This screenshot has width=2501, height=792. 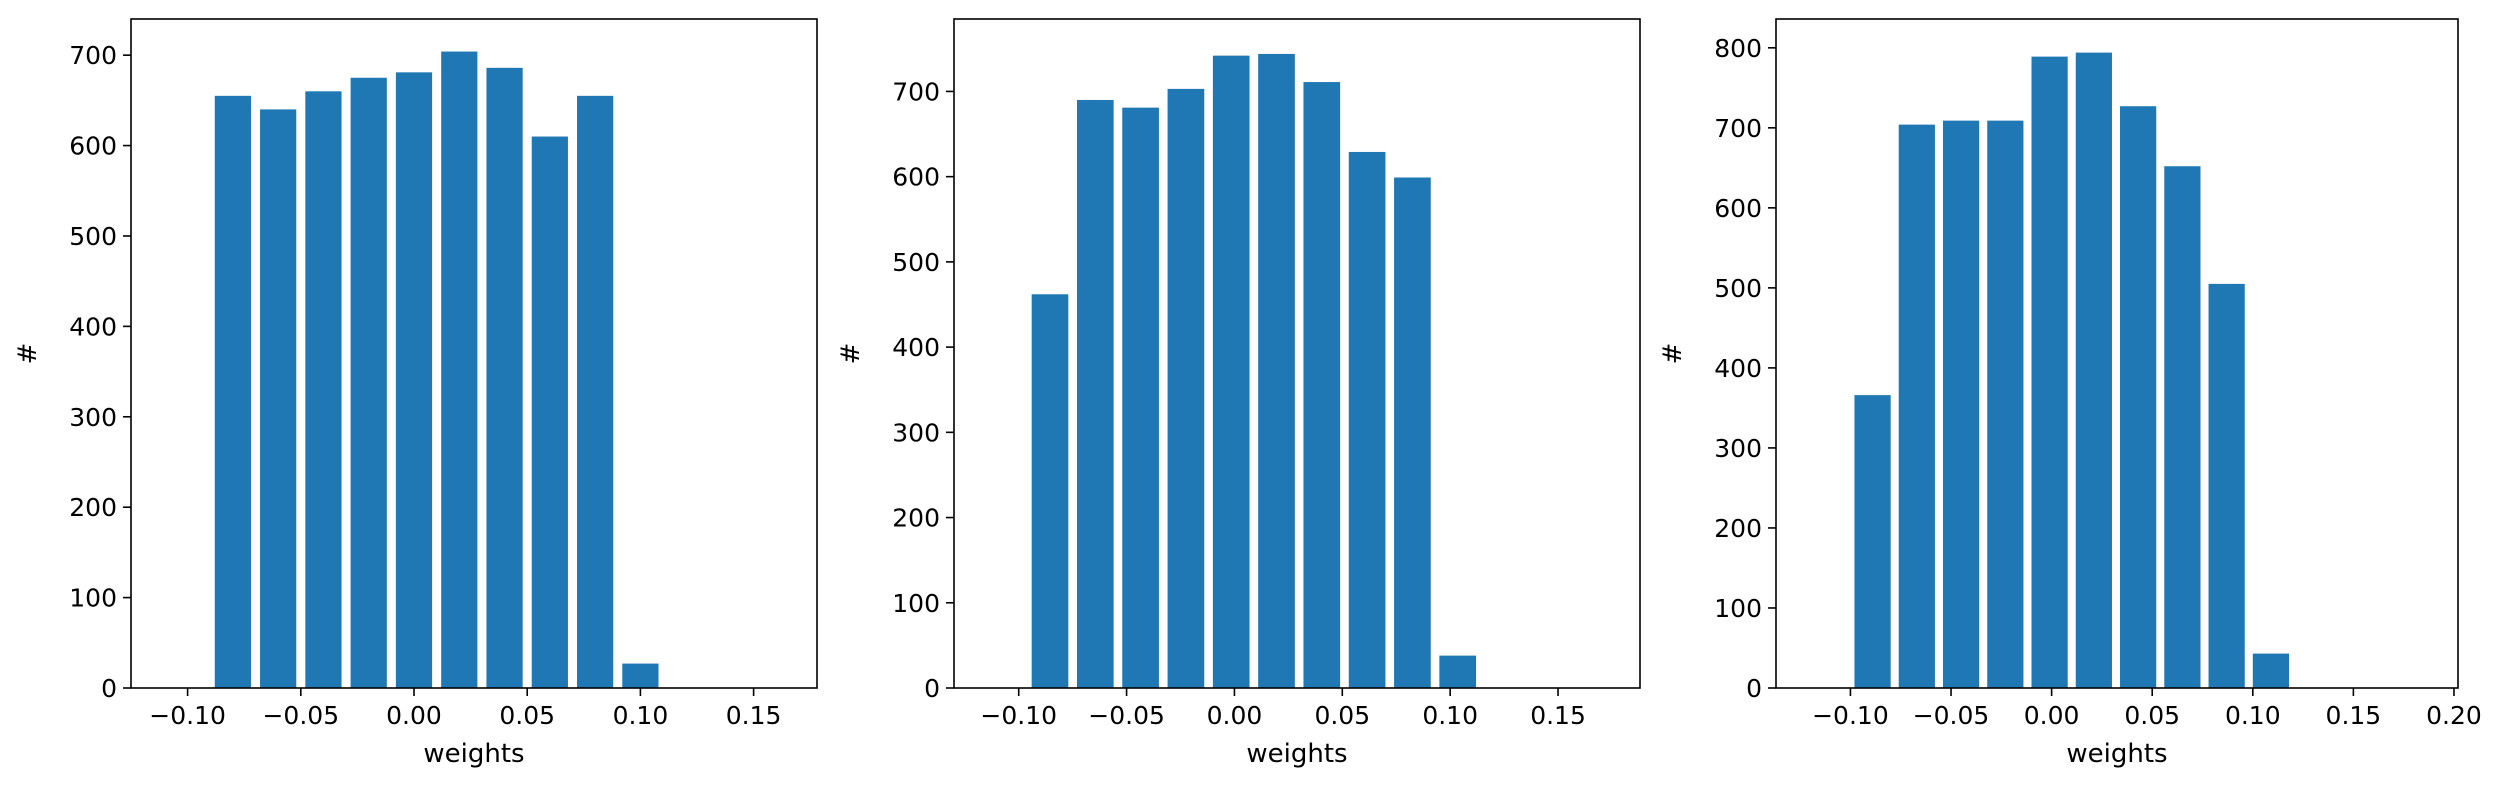 I want to click on y-axis-ticks: 0 100 200 300 400 500 600 700 800, so click(x=1745, y=368).